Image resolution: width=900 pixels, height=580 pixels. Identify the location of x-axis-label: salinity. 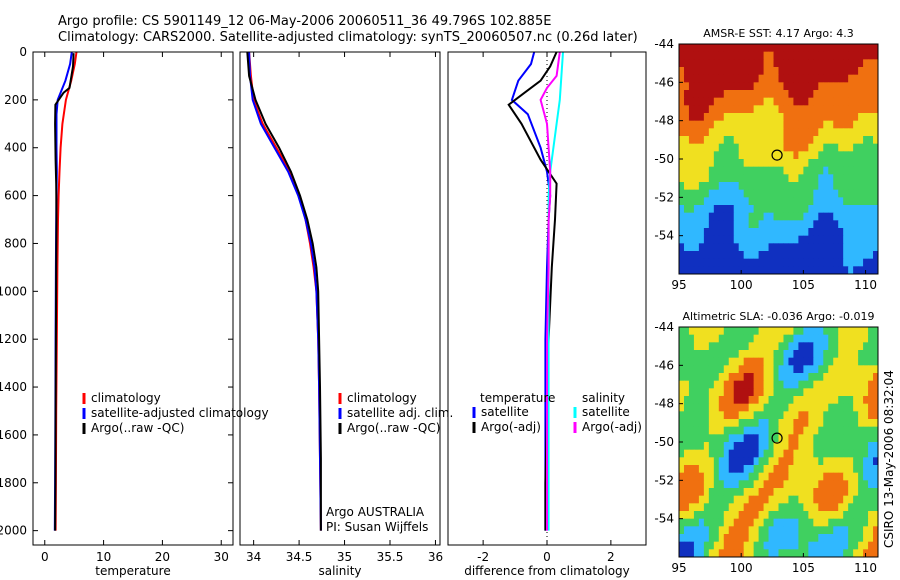
(339, 571).